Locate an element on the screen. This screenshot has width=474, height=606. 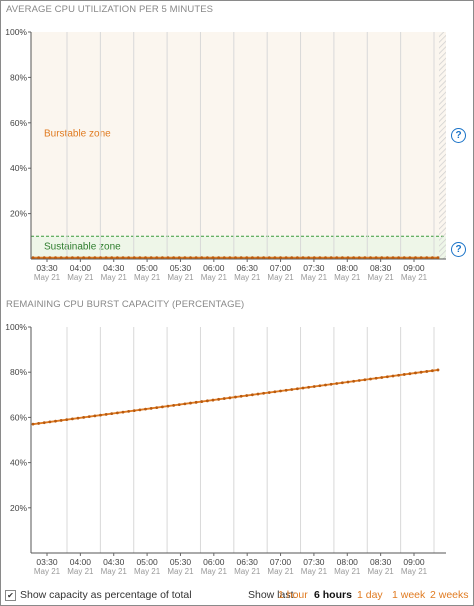
sustainable-zone is located at coordinates (238, 247).